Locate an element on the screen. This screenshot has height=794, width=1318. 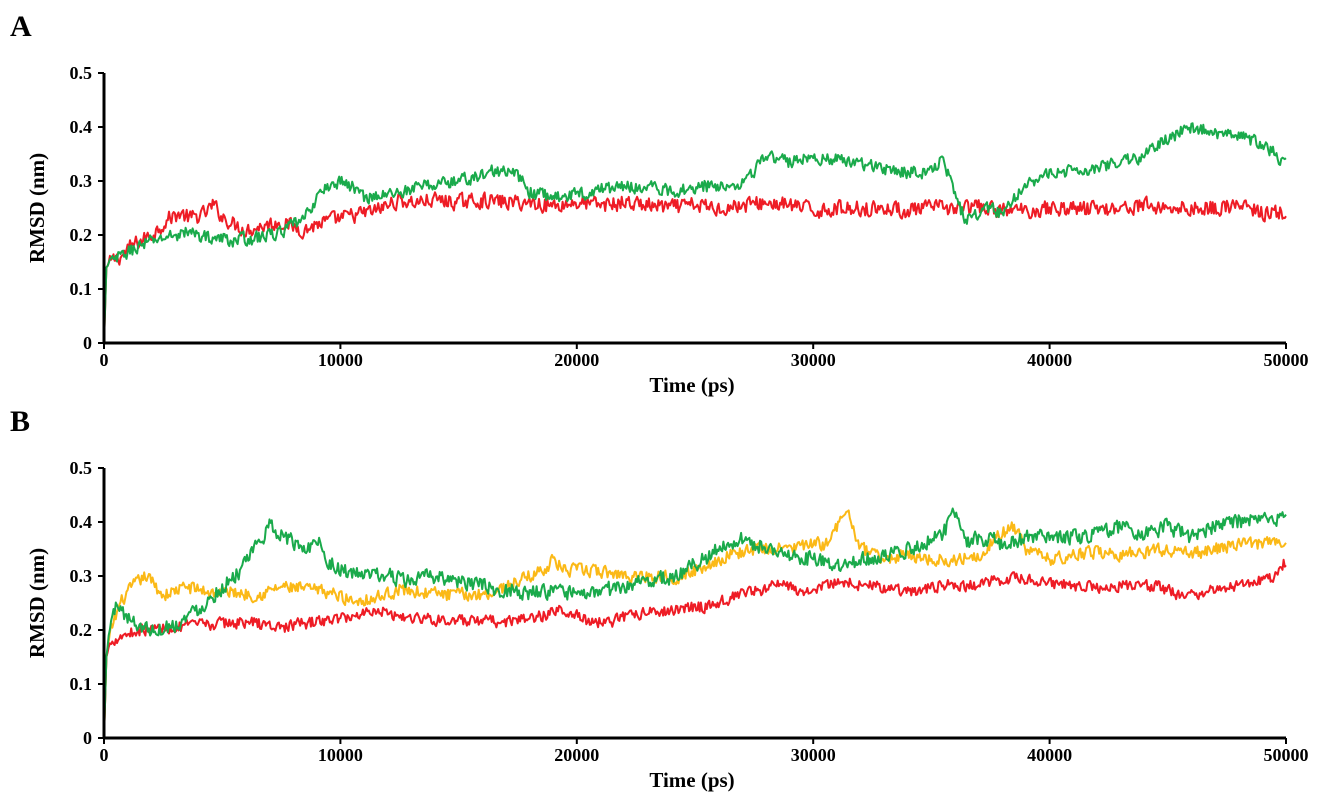
panel-letter: B is located at coordinates (20, 421).